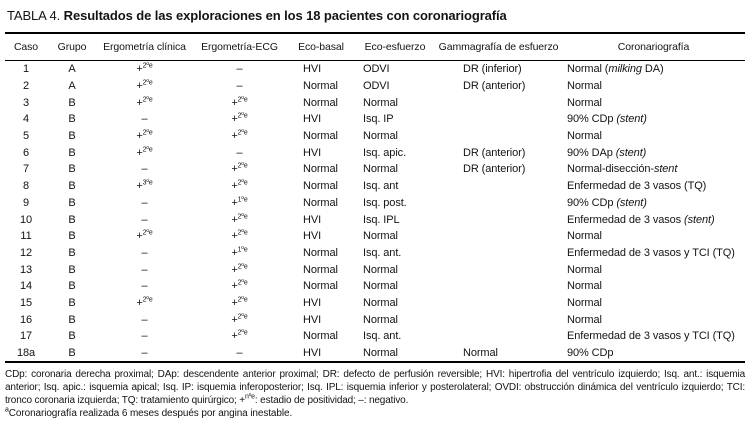 Image resolution: width=750 pixels, height=426 pixels. What do you see at coordinates (590, 353) in the screenshot?
I see `cell-coronariografia: 90% CDp` at bounding box center [590, 353].